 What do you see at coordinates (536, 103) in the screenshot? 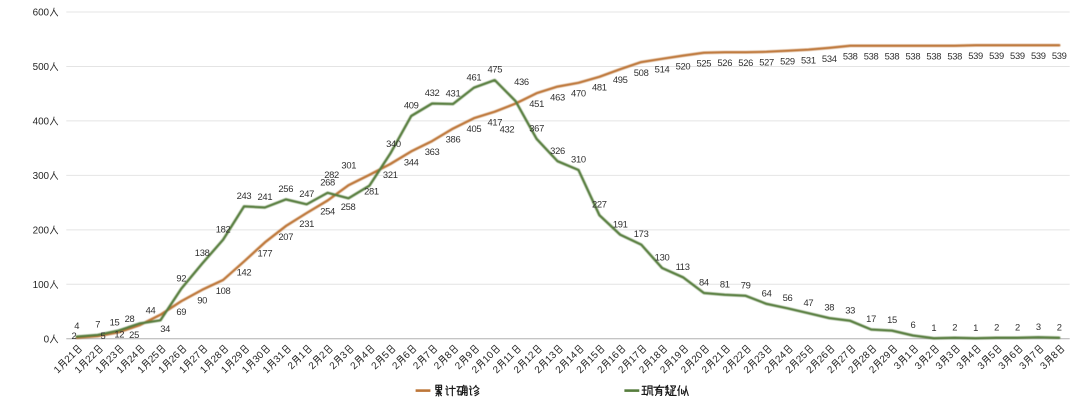
I see `svg-text: 451` at bounding box center [536, 103].